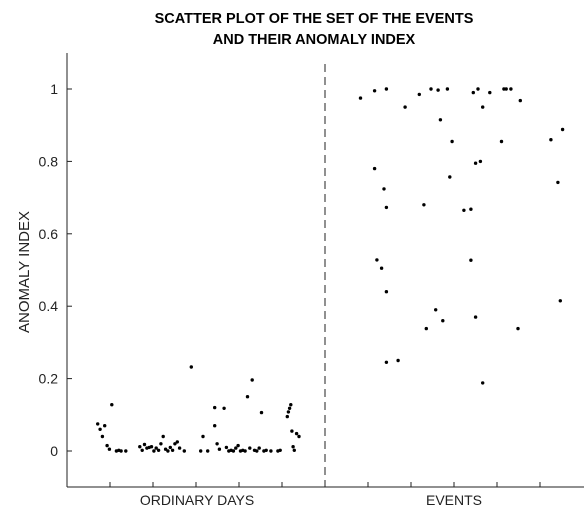  Describe the element at coordinates (49, 306) in the screenshot. I see `y-tick-label: 0.4` at that location.